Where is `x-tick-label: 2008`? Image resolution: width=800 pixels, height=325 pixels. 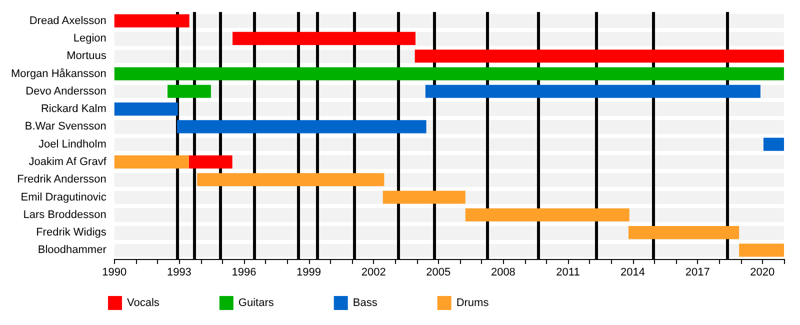 x-tick-label: 2008 is located at coordinates (503, 272).